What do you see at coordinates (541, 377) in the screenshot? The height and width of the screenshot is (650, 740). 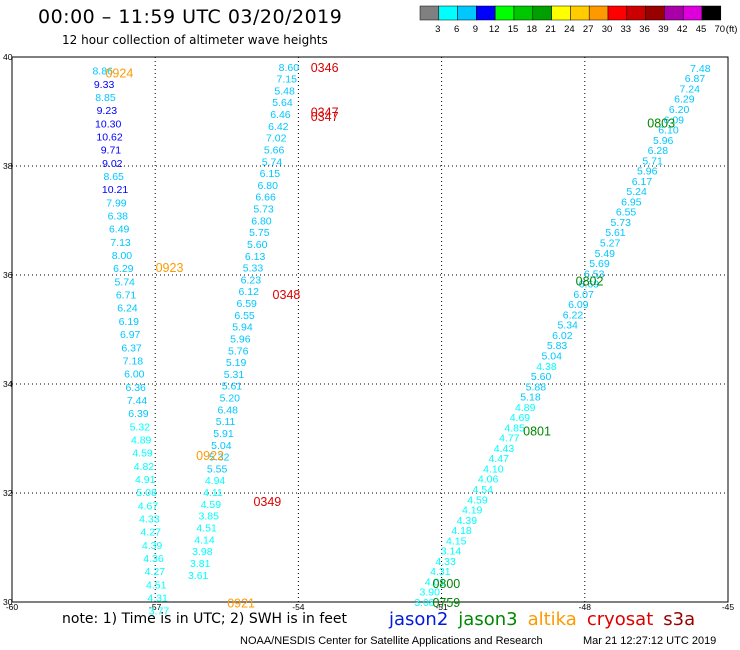 I see `swh-value-label: 5.60` at bounding box center [541, 377].